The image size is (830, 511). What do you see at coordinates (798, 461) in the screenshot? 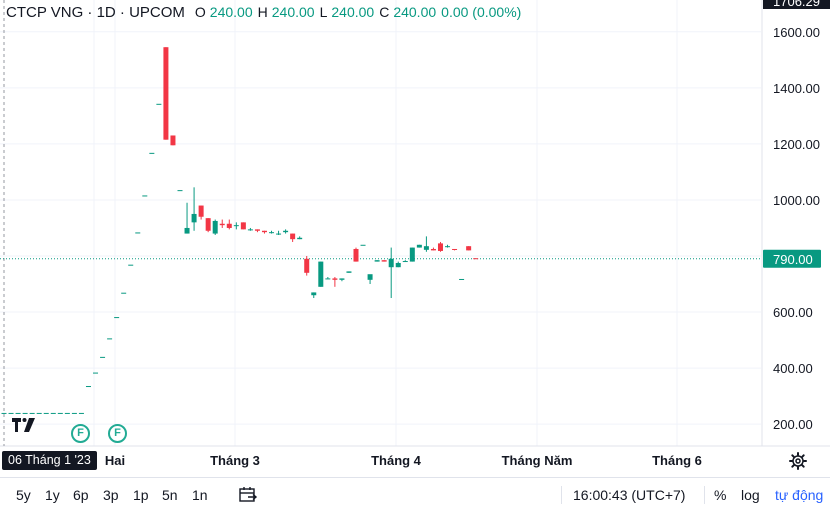
I see `gear-icon` at bounding box center [798, 461].